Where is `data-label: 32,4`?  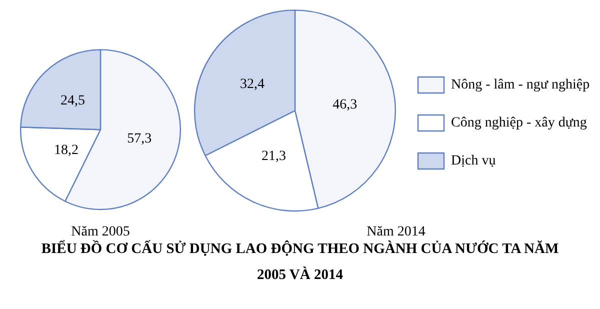 data-label: 32,4 is located at coordinates (252, 84).